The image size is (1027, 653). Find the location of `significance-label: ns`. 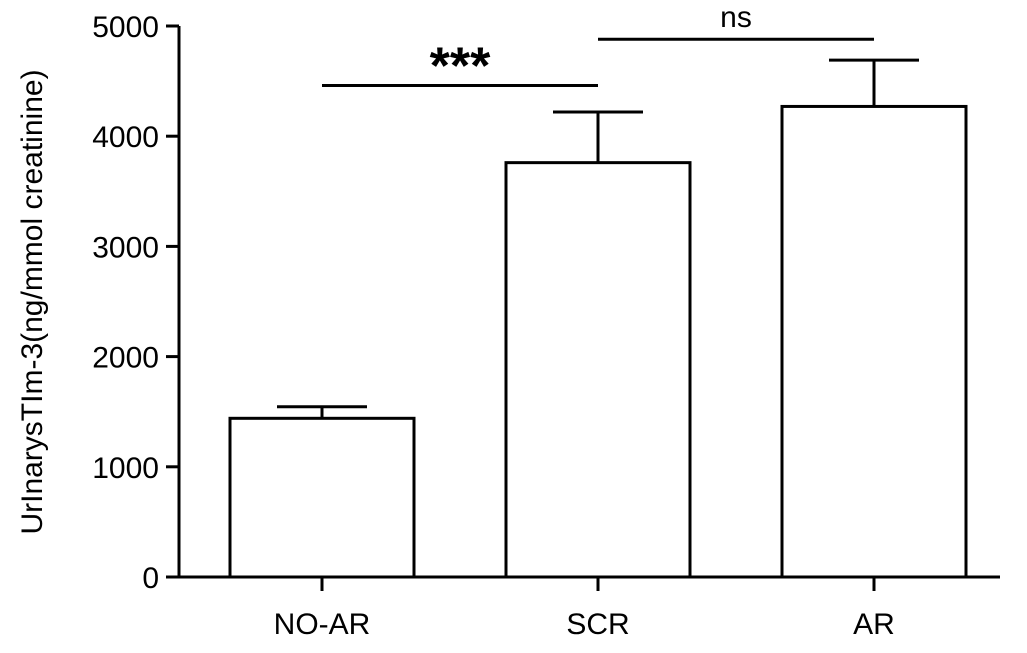

significance-label: ns is located at coordinates (736, 17).